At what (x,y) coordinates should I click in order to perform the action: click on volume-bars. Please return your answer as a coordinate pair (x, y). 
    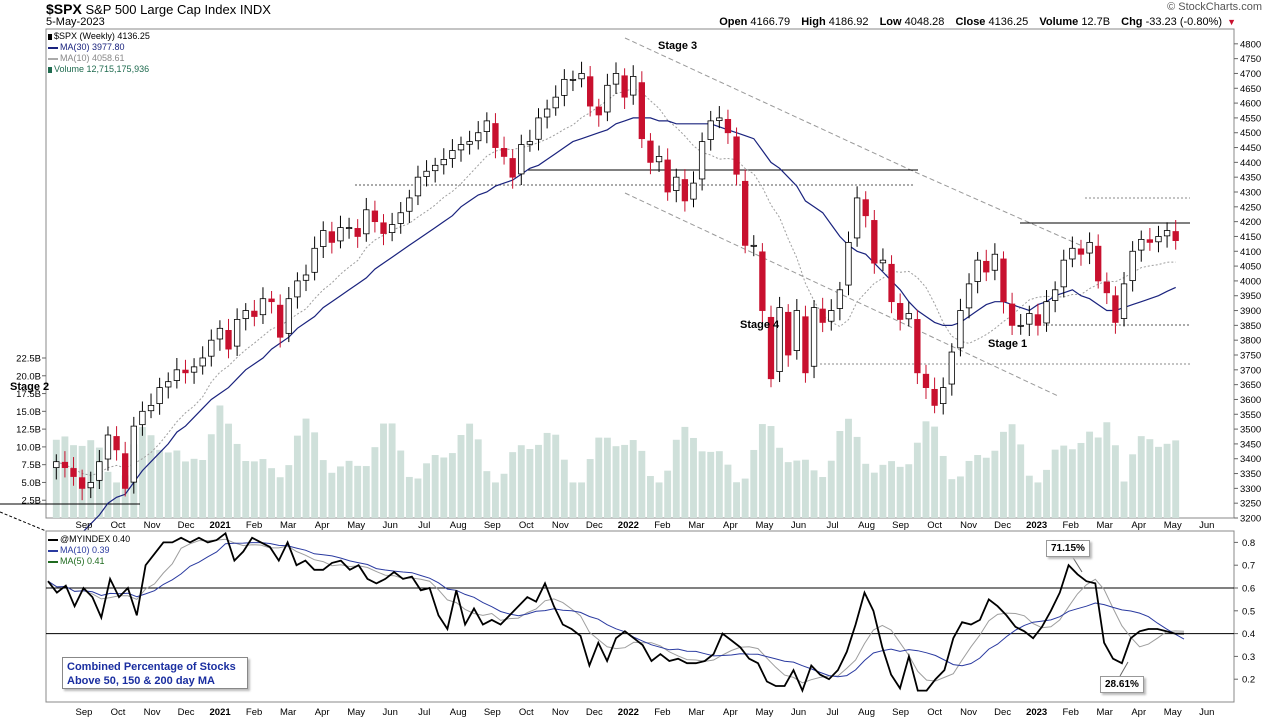
    Looking at the image, I should click on (616, 461).